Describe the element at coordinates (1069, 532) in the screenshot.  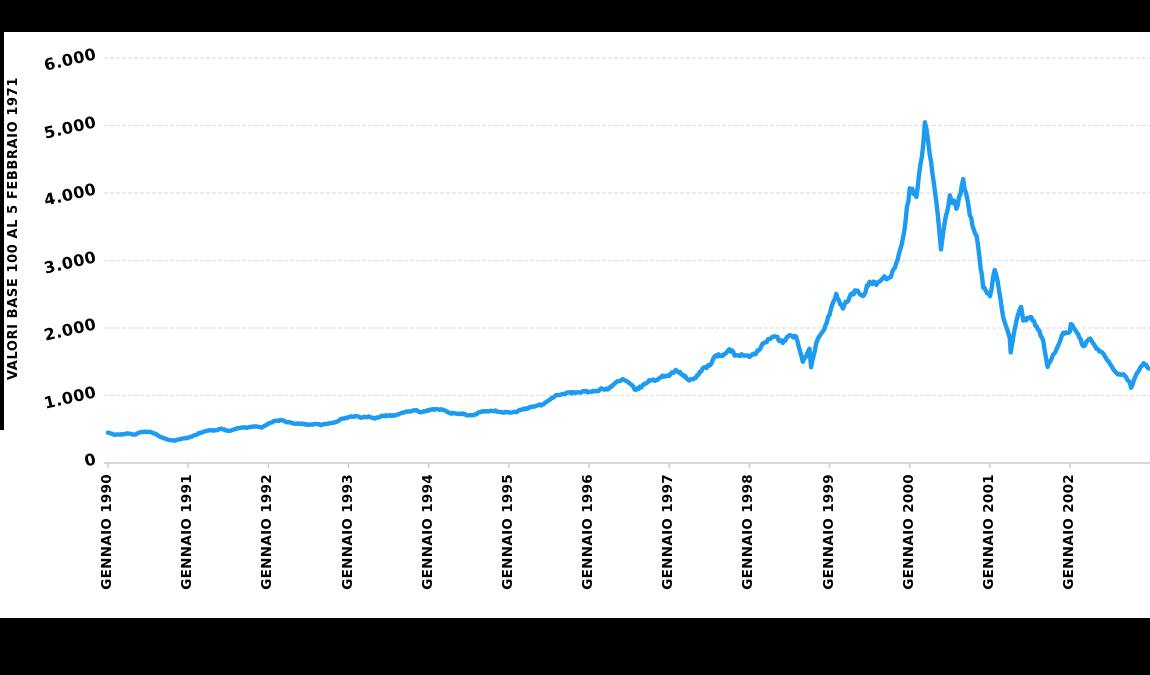
I see `x-tick-label: GENNAIO 2002` at that location.